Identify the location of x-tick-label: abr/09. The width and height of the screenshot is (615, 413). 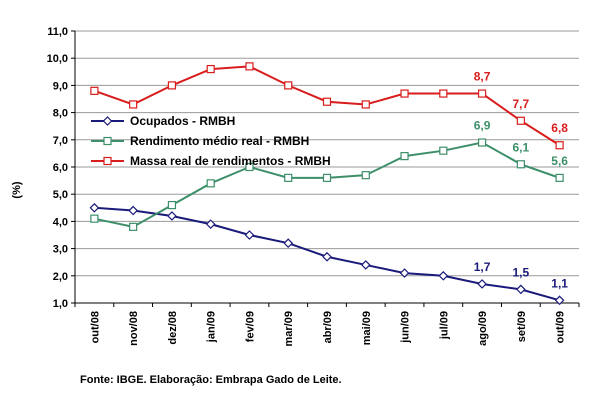
(328, 327).